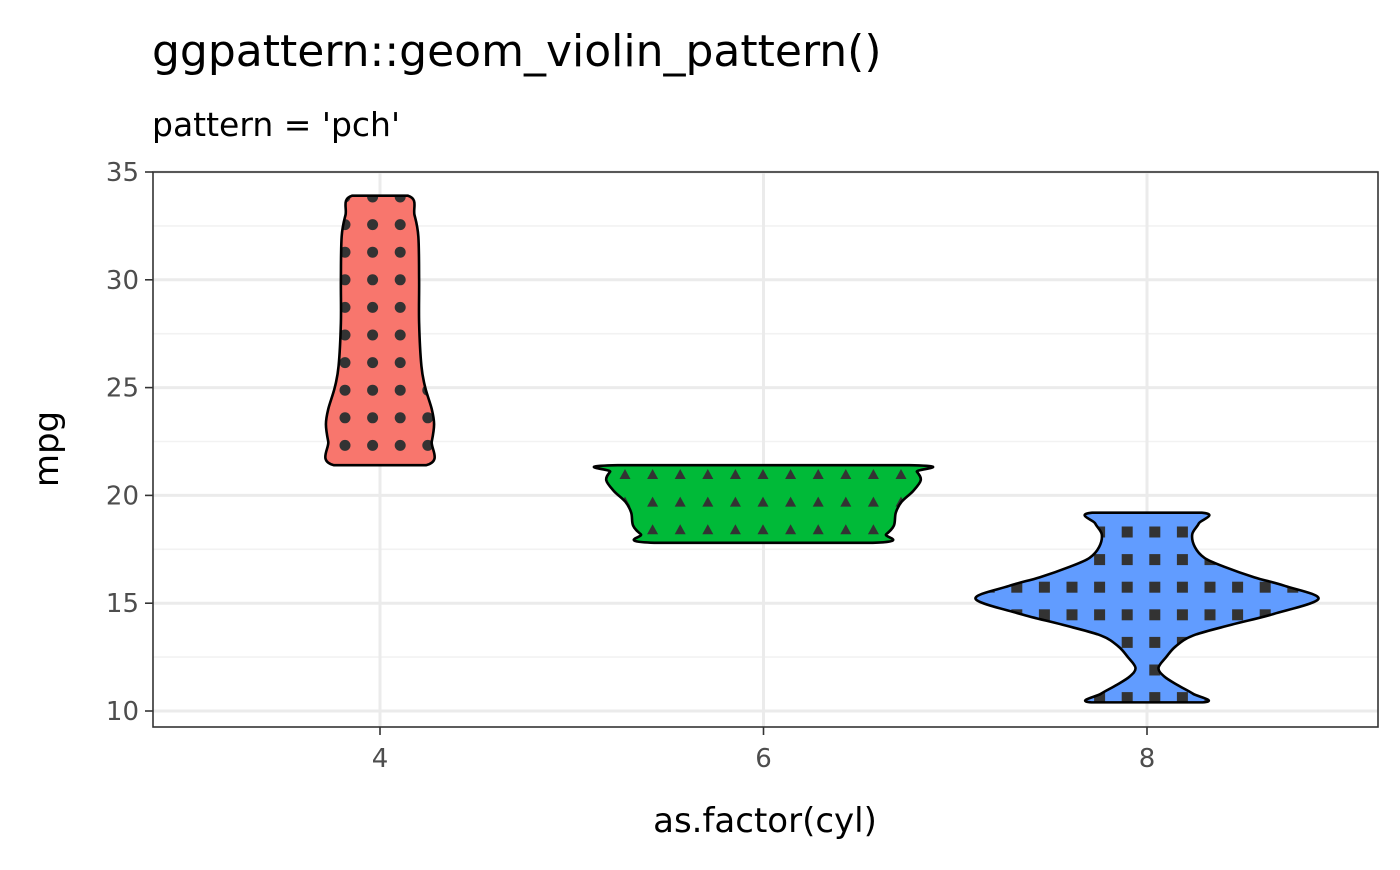  What do you see at coordinates (276, 124) in the screenshot?
I see `chart-subtitle: pattern = 'pch'` at bounding box center [276, 124].